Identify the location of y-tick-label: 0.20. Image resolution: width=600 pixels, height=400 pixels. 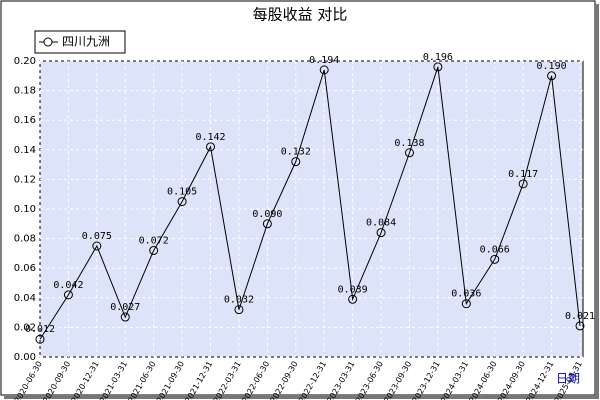
(25, 61).